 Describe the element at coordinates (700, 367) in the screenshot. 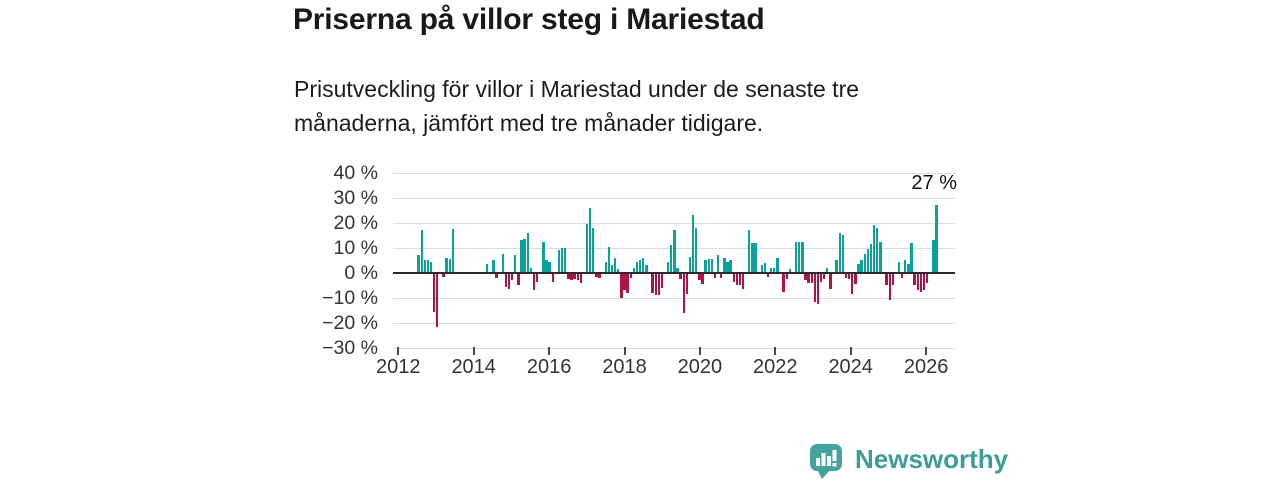

I see `x-tick-label: 2020` at that location.